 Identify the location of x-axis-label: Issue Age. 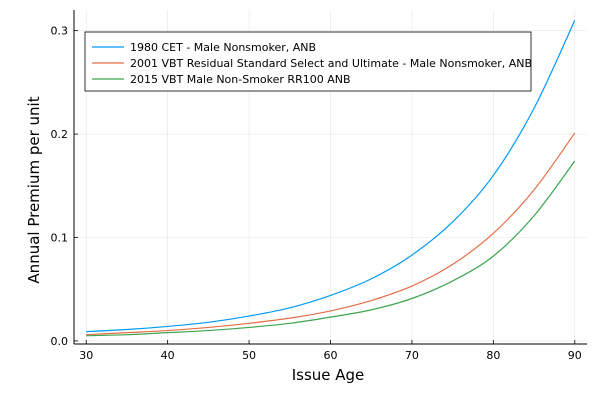
(328, 375).